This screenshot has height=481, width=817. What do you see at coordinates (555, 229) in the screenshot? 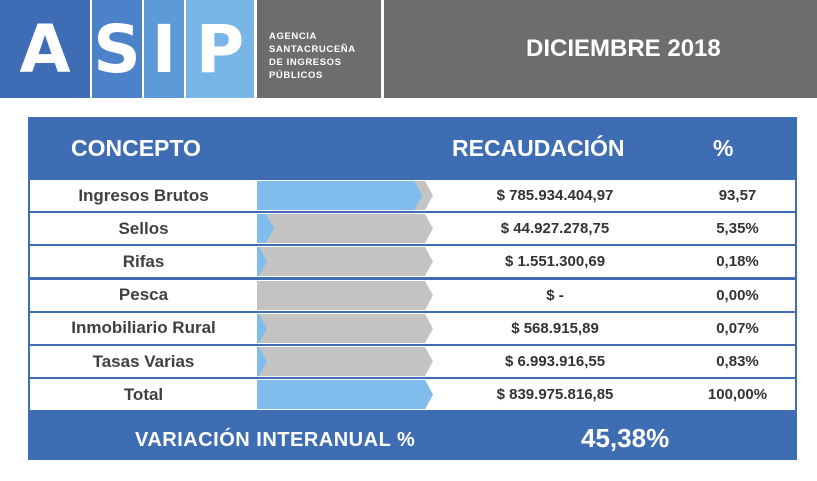
I see `row-recaudacion: $ 44.927.278,75` at bounding box center [555, 229].